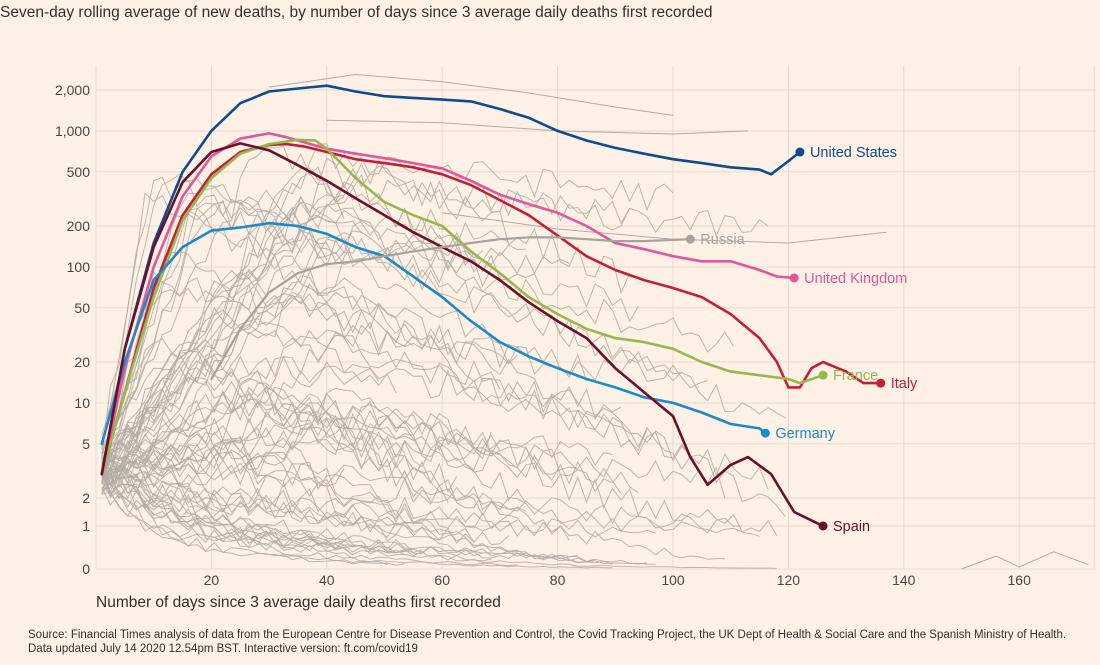  Describe the element at coordinates (794, 278) in the screenshot. I see `end-marker-united-kingdom` at that location.